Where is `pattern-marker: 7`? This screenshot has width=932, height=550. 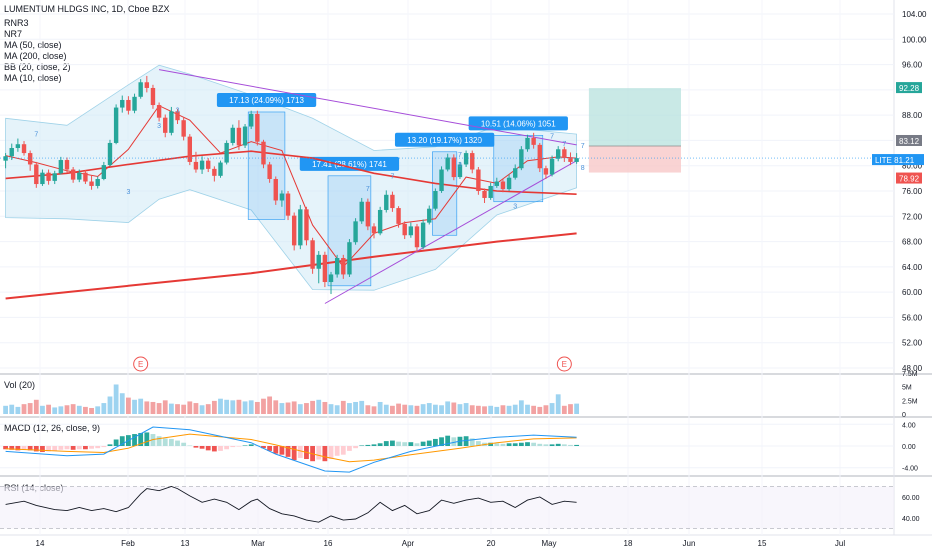
pattern-marker: 7 is located at coordinates (392, 176).